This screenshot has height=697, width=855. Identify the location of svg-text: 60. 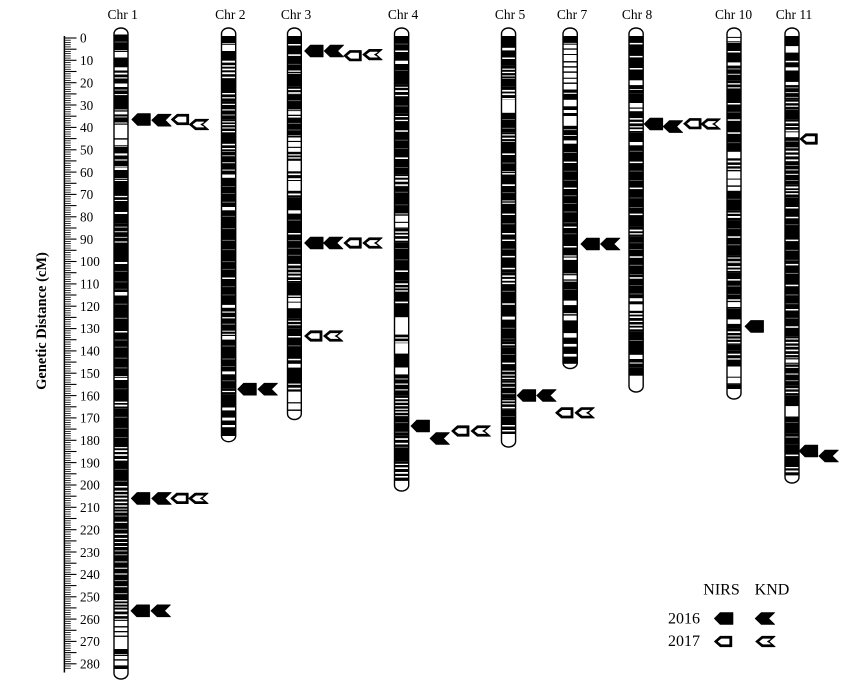
(87, 172).